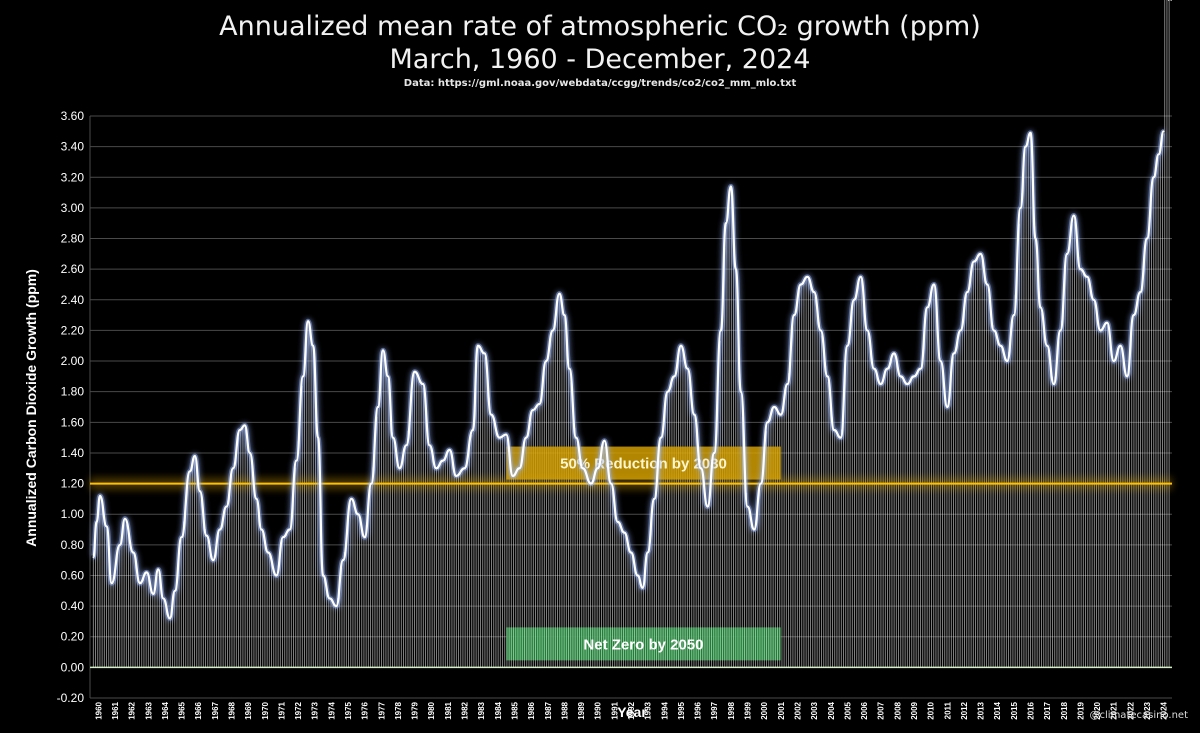  Describe the element at coordinates (600, 59) in the screenshot. I see `chart-subtitle: March, 1960 - December, 2024` at that location.